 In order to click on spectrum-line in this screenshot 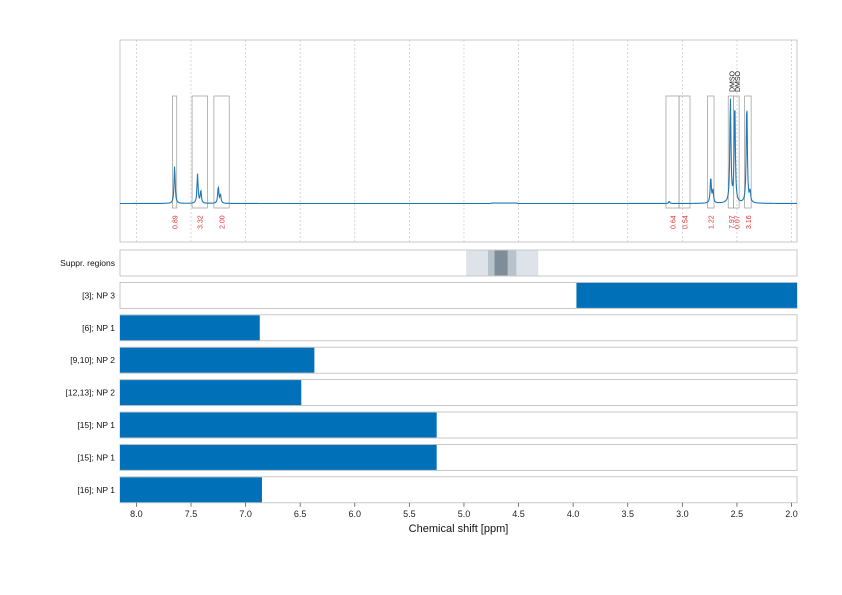, I will do `click(458, 151)`.